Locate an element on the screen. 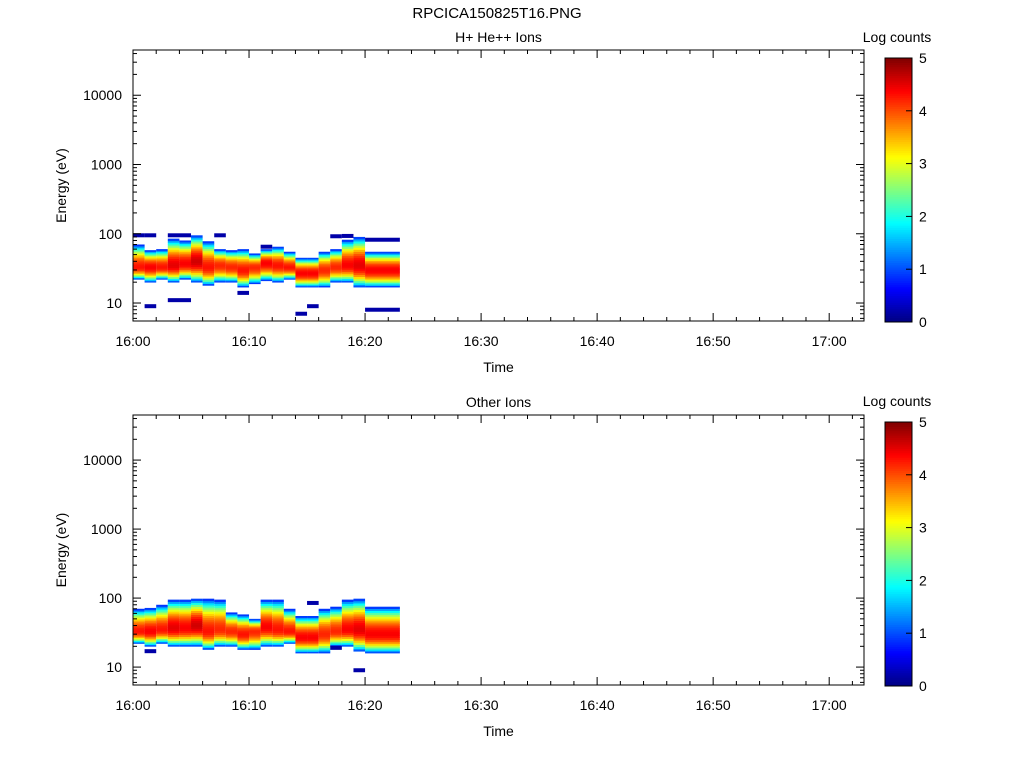  y-tick-label: 1000 is located at coordinates (106, 529).